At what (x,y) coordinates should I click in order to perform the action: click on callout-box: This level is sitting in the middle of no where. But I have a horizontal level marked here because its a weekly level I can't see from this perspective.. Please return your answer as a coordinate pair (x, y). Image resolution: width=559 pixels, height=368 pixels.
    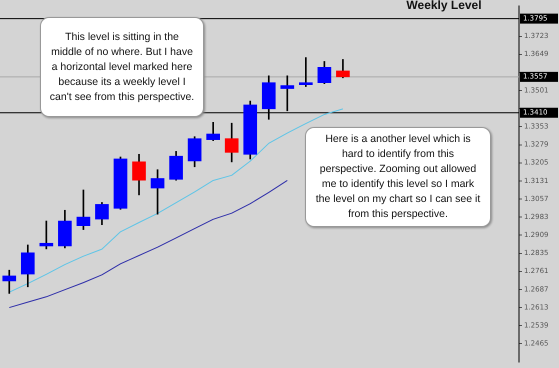
    Looking at the image, I should click on (122, 67).